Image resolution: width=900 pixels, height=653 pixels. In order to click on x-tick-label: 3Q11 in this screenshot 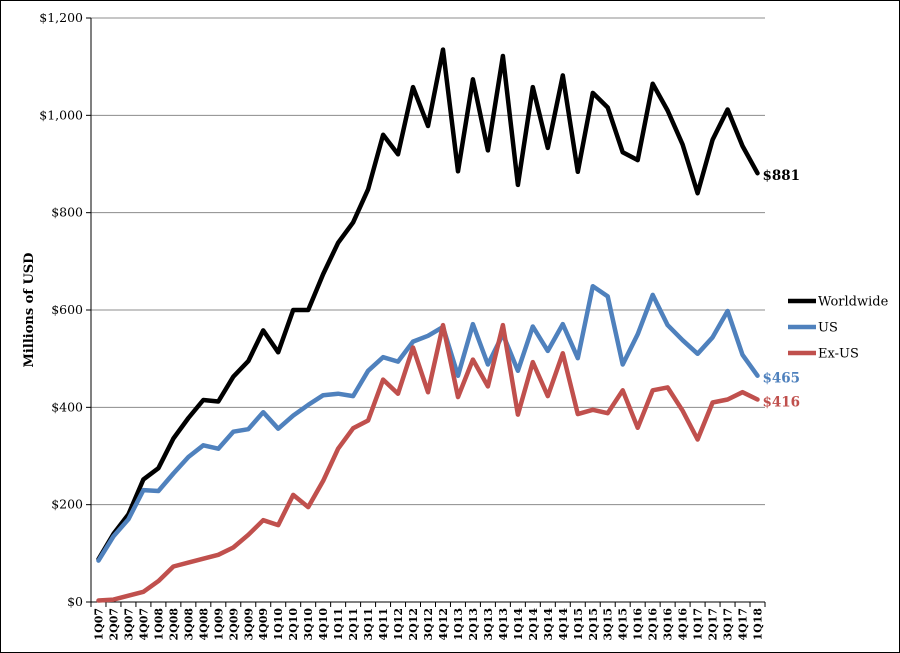, I will do `click(368, 624)`.